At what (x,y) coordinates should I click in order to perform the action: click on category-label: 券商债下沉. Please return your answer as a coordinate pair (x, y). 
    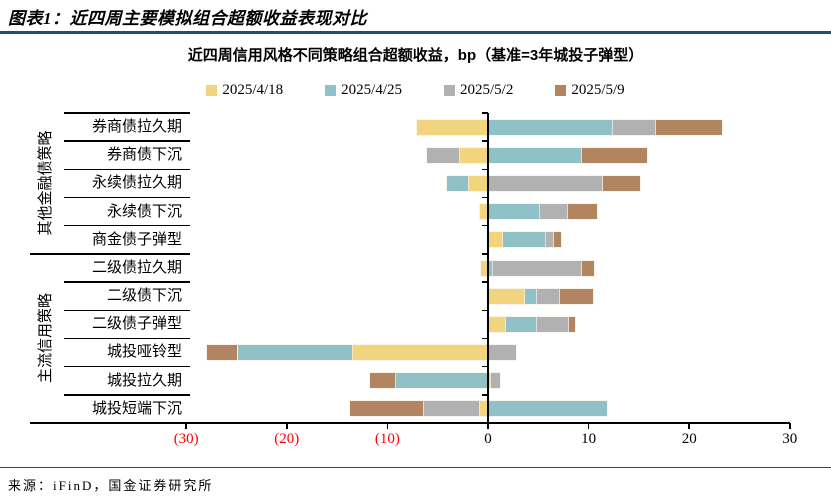
    Looking at the image, I should click on (144, 155).